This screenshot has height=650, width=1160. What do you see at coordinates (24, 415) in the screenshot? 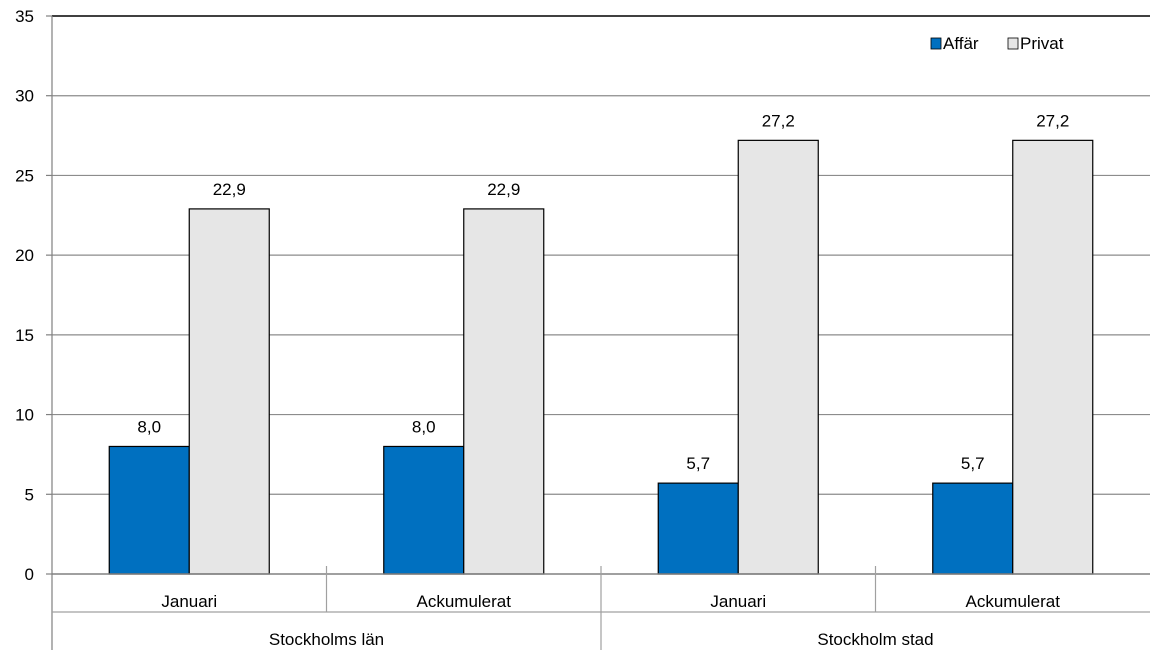
I see `y-tick-label: 10` at bounding box center [24, 415].